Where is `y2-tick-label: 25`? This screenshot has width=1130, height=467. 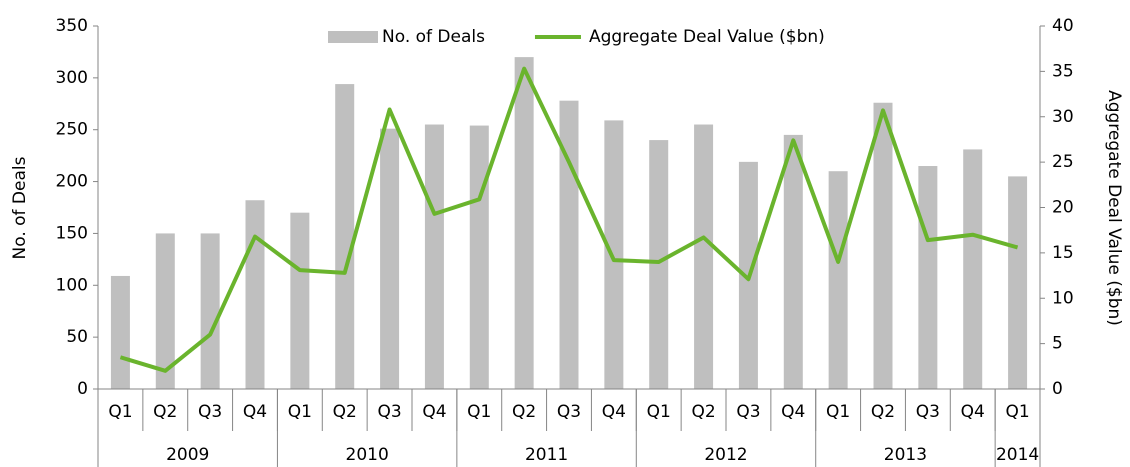 y2-tick-label: 25 is located at coordinates (1063, 162).